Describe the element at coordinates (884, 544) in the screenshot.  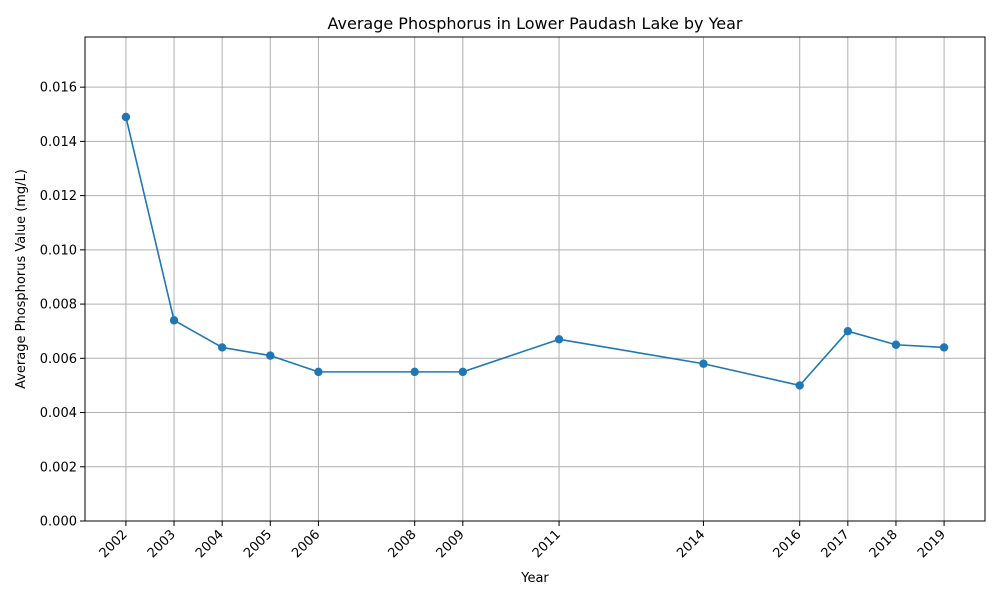
I see `x-tick-label: 2018` at that location.